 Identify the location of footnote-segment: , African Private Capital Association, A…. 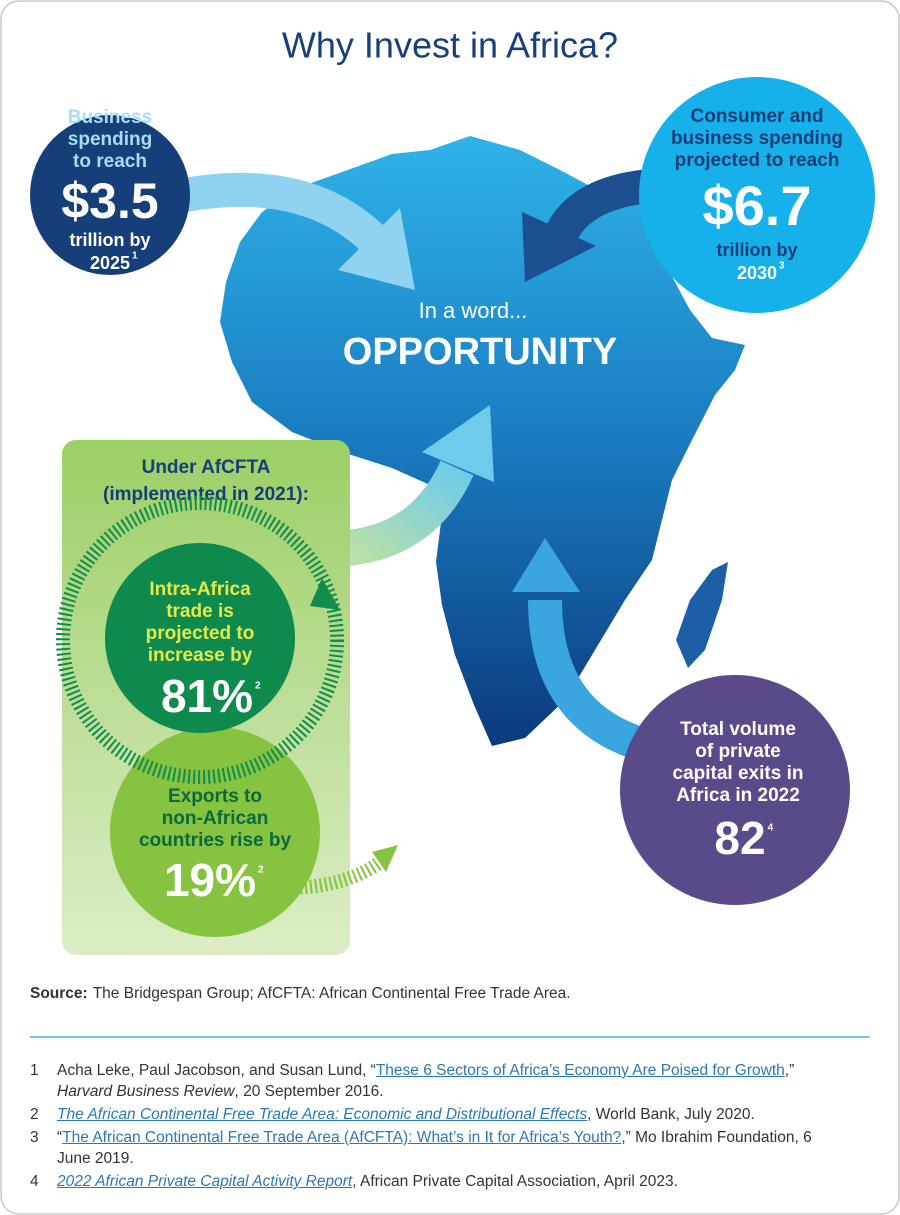
(515, 1181).